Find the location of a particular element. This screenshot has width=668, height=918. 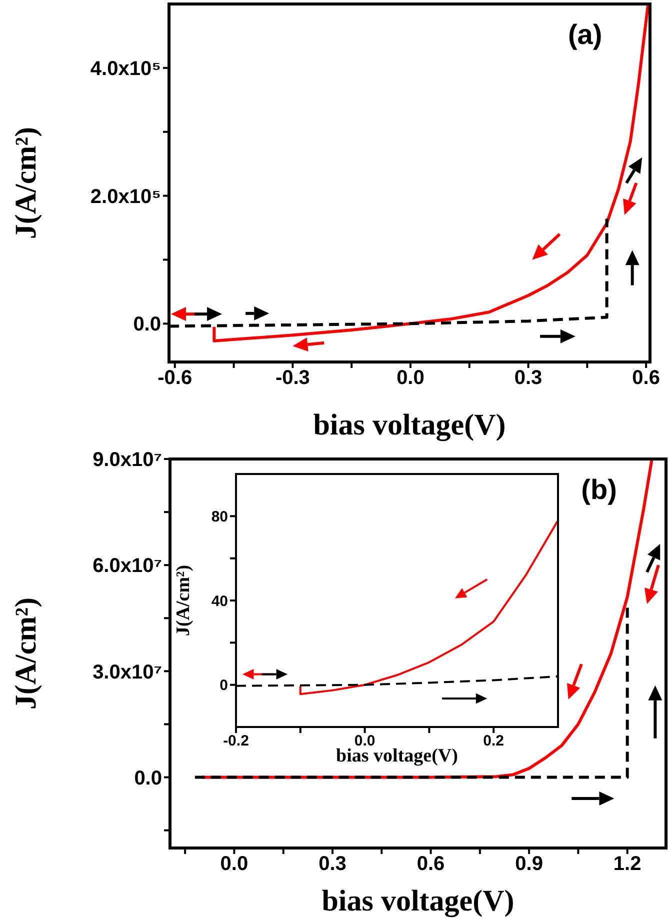

x-tick-label: 1.2 is located at coordinates (627, 864).